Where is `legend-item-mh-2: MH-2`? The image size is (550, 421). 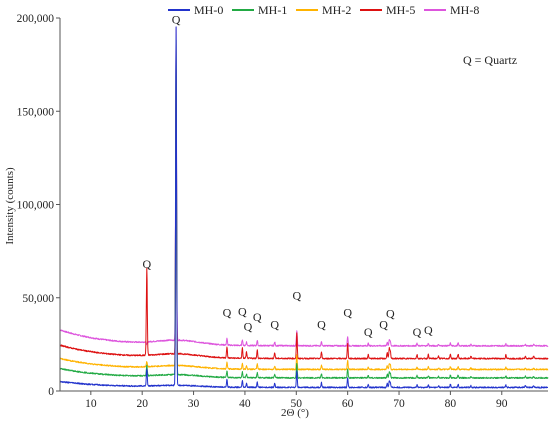 legend-item-mh-2: MH-2 is located at coordinates (323, 10).